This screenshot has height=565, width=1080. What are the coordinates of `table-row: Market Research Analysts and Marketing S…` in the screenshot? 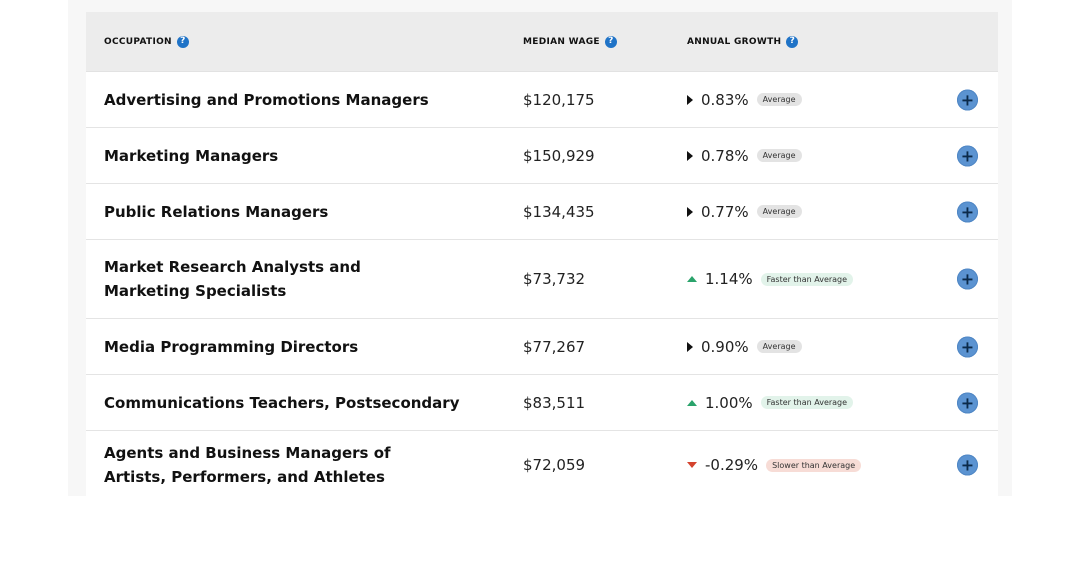 It's located at (542, 279).